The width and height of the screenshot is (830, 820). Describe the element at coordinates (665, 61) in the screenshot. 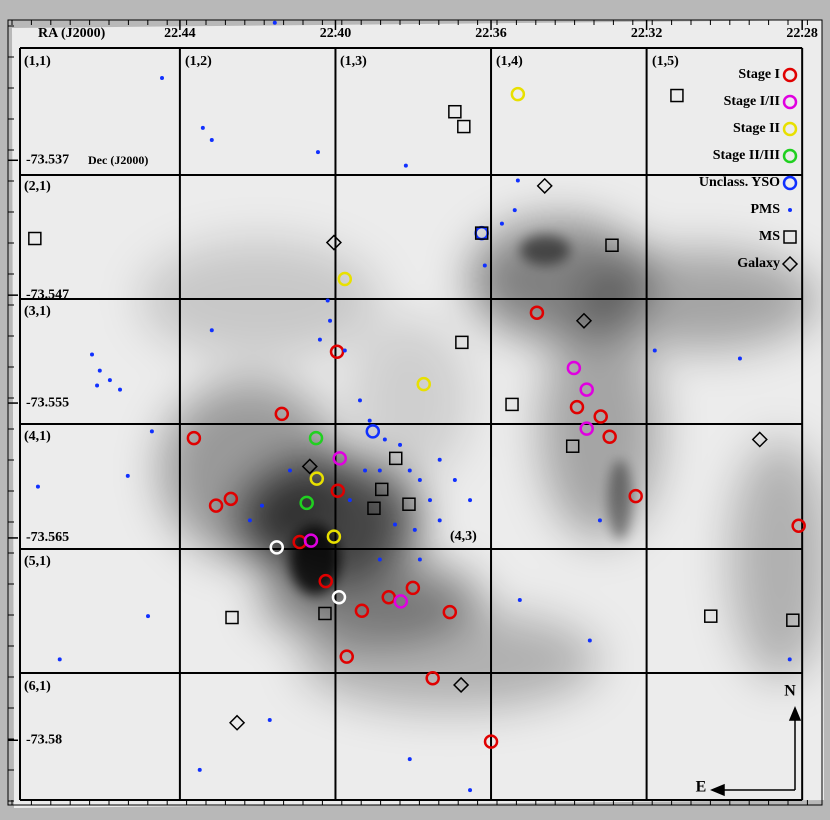

I see `cell-label: (1,5)` at that location.